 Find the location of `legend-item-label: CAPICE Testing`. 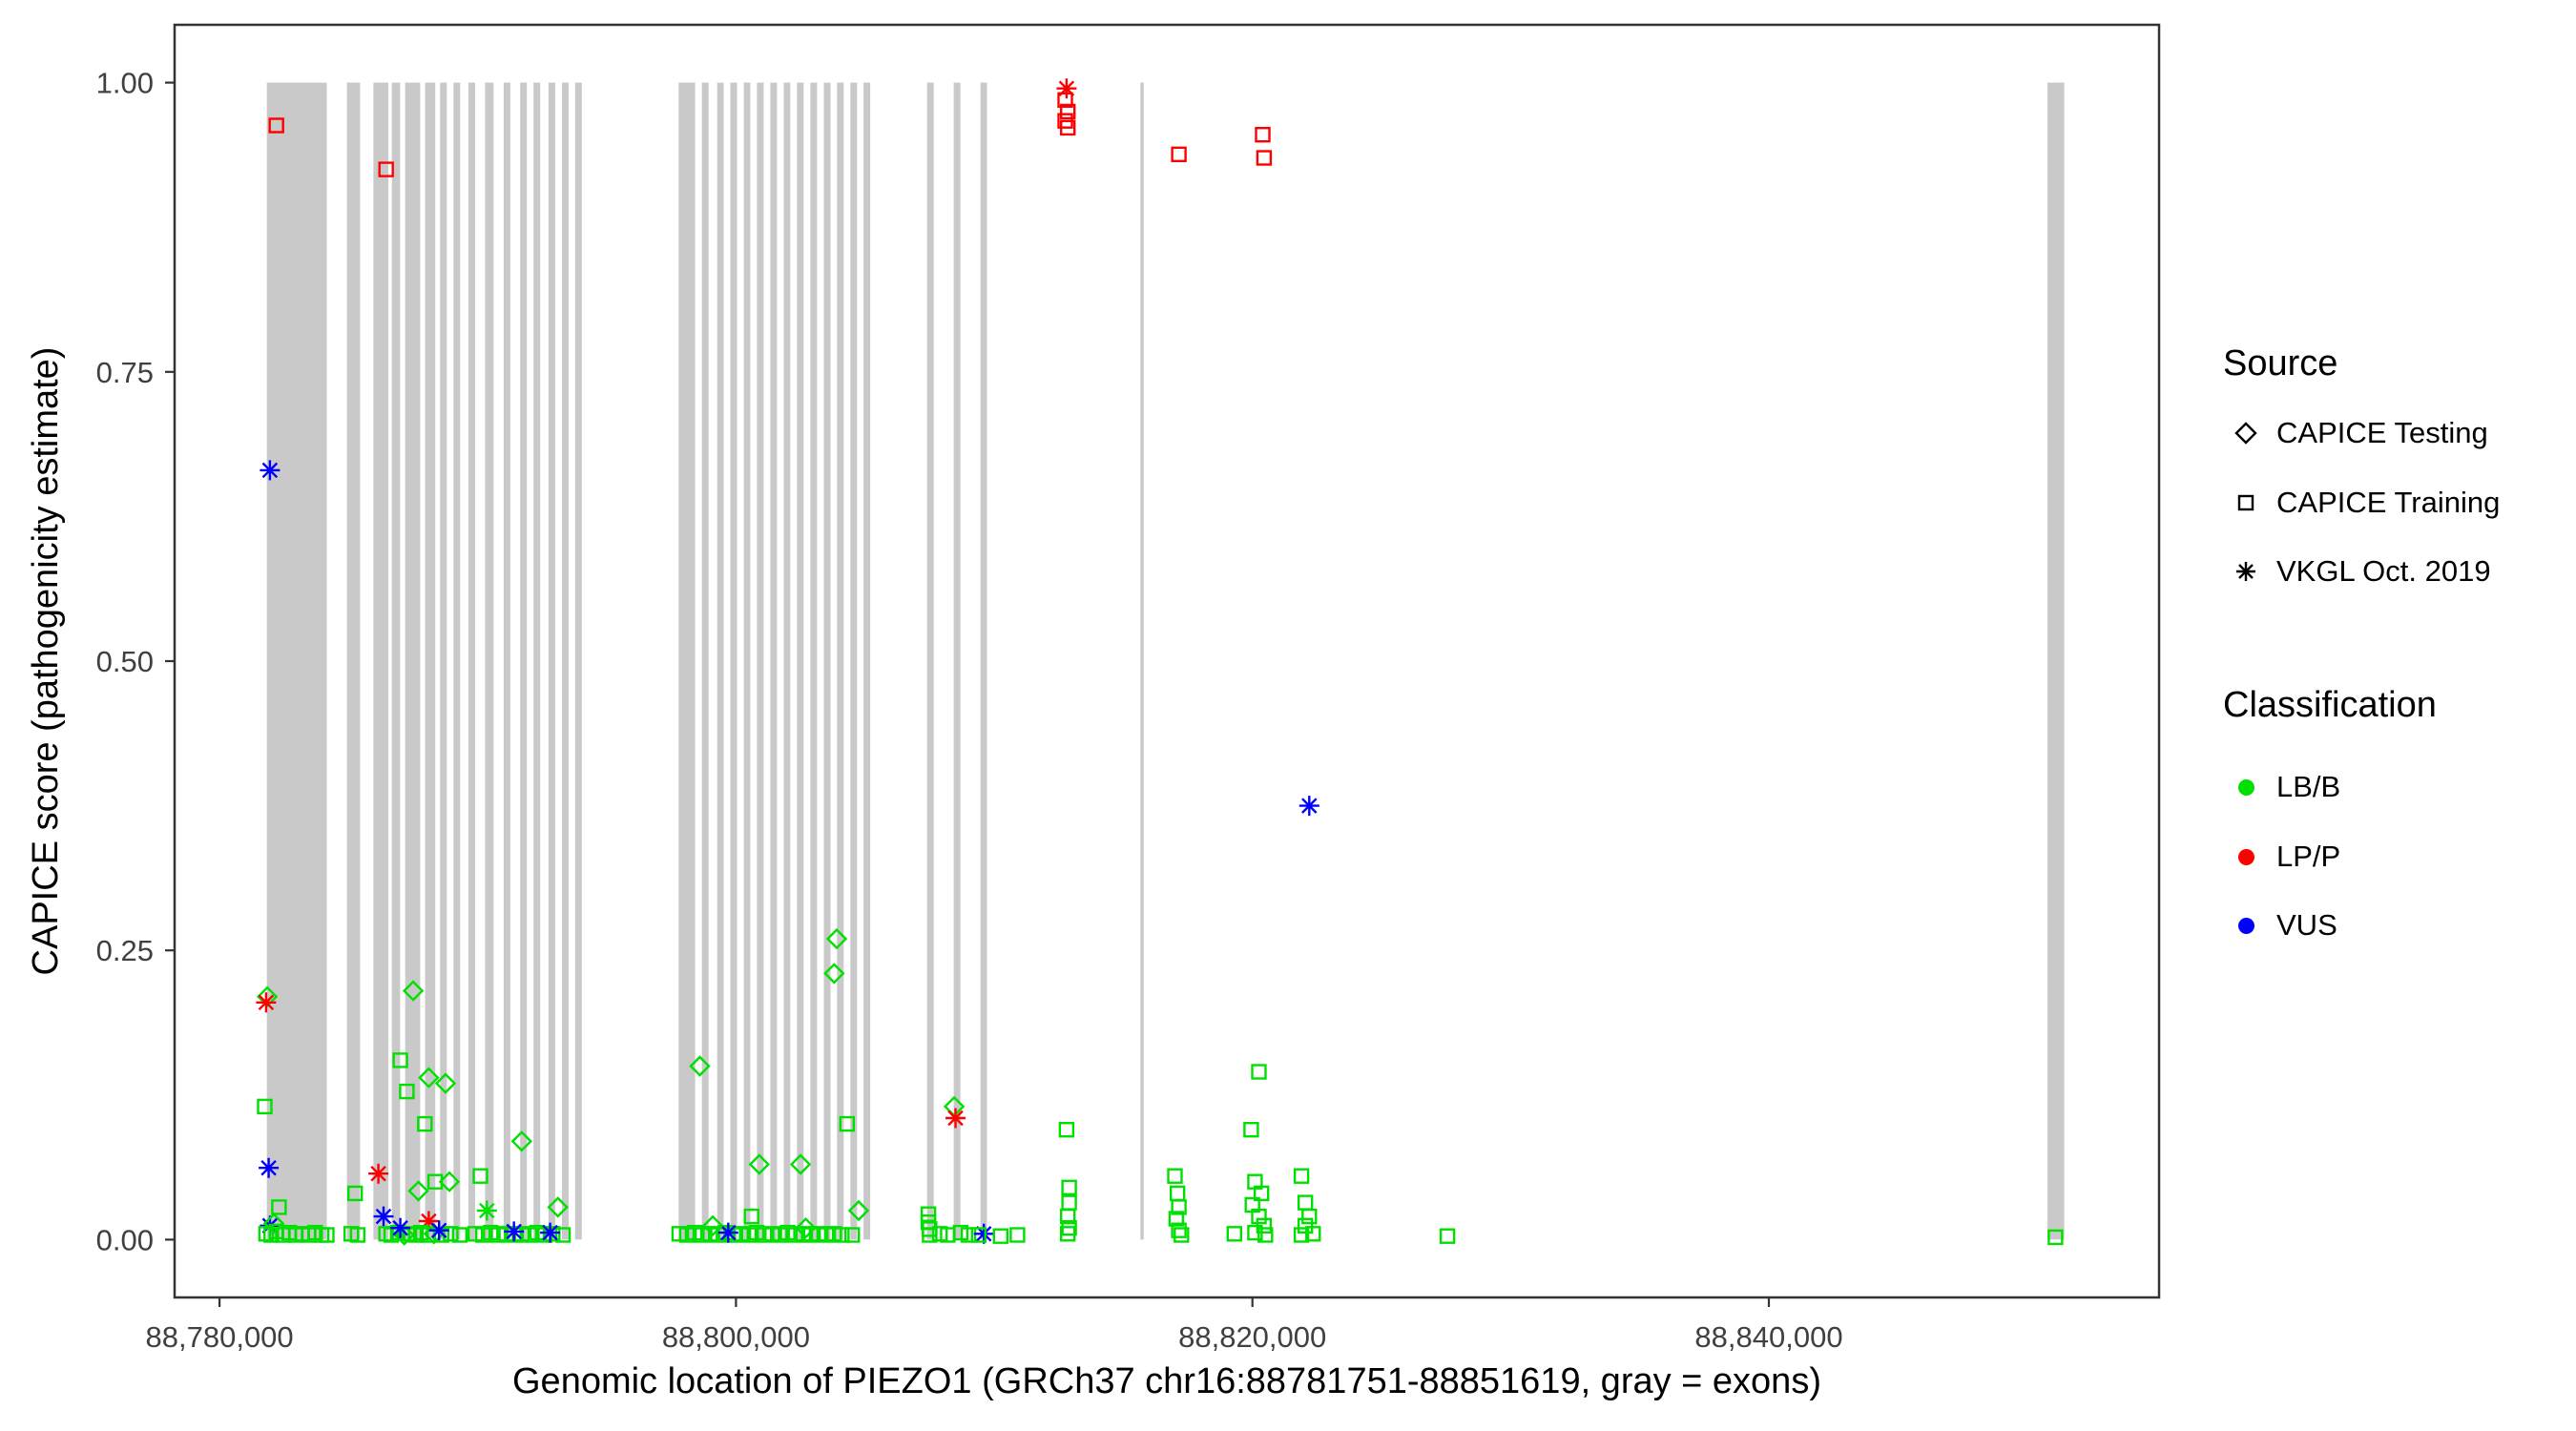

legend-item-label: CAPICE Testing is located at coordinates (2382, 433).